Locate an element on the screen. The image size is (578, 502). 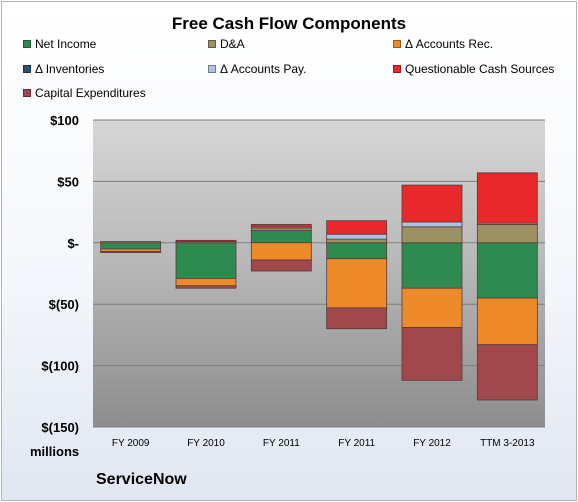
legend-label: Δ Accounts Rec. is located at coordinates (449, 44).